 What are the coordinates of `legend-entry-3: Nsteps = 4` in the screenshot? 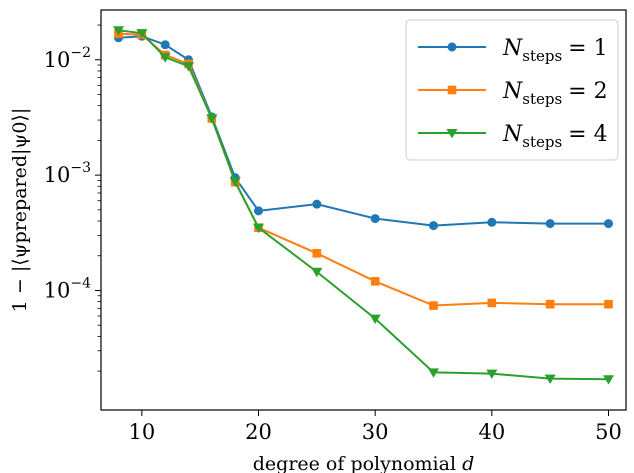 It's located at (513, 136).